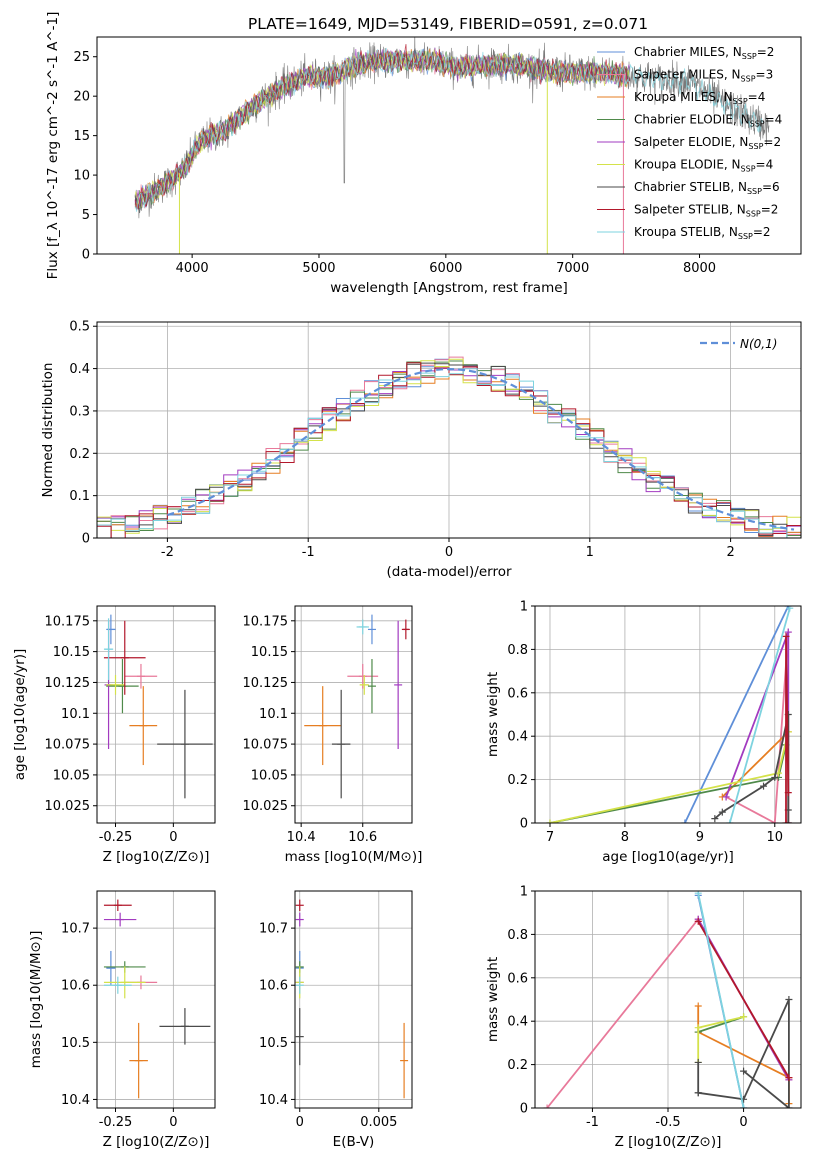 This screenshot has height=1170, width=819. I want to click on x-tick-label: 10.4, so click(301, 837).